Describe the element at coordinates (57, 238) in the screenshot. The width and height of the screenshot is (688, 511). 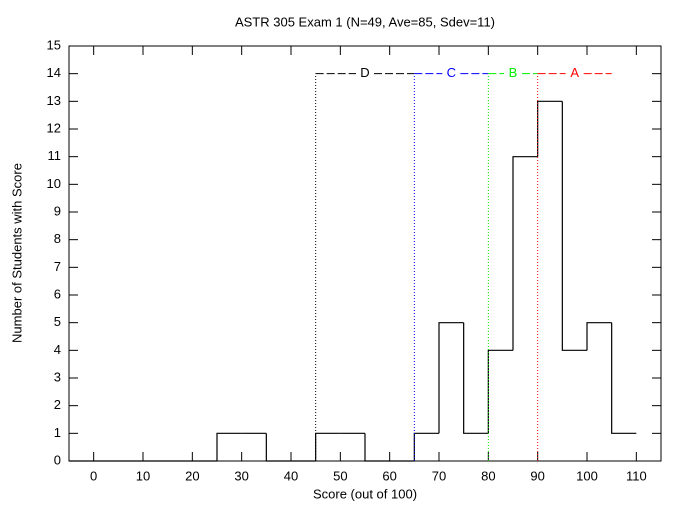
I see `y-tick-label: 8` at that location.